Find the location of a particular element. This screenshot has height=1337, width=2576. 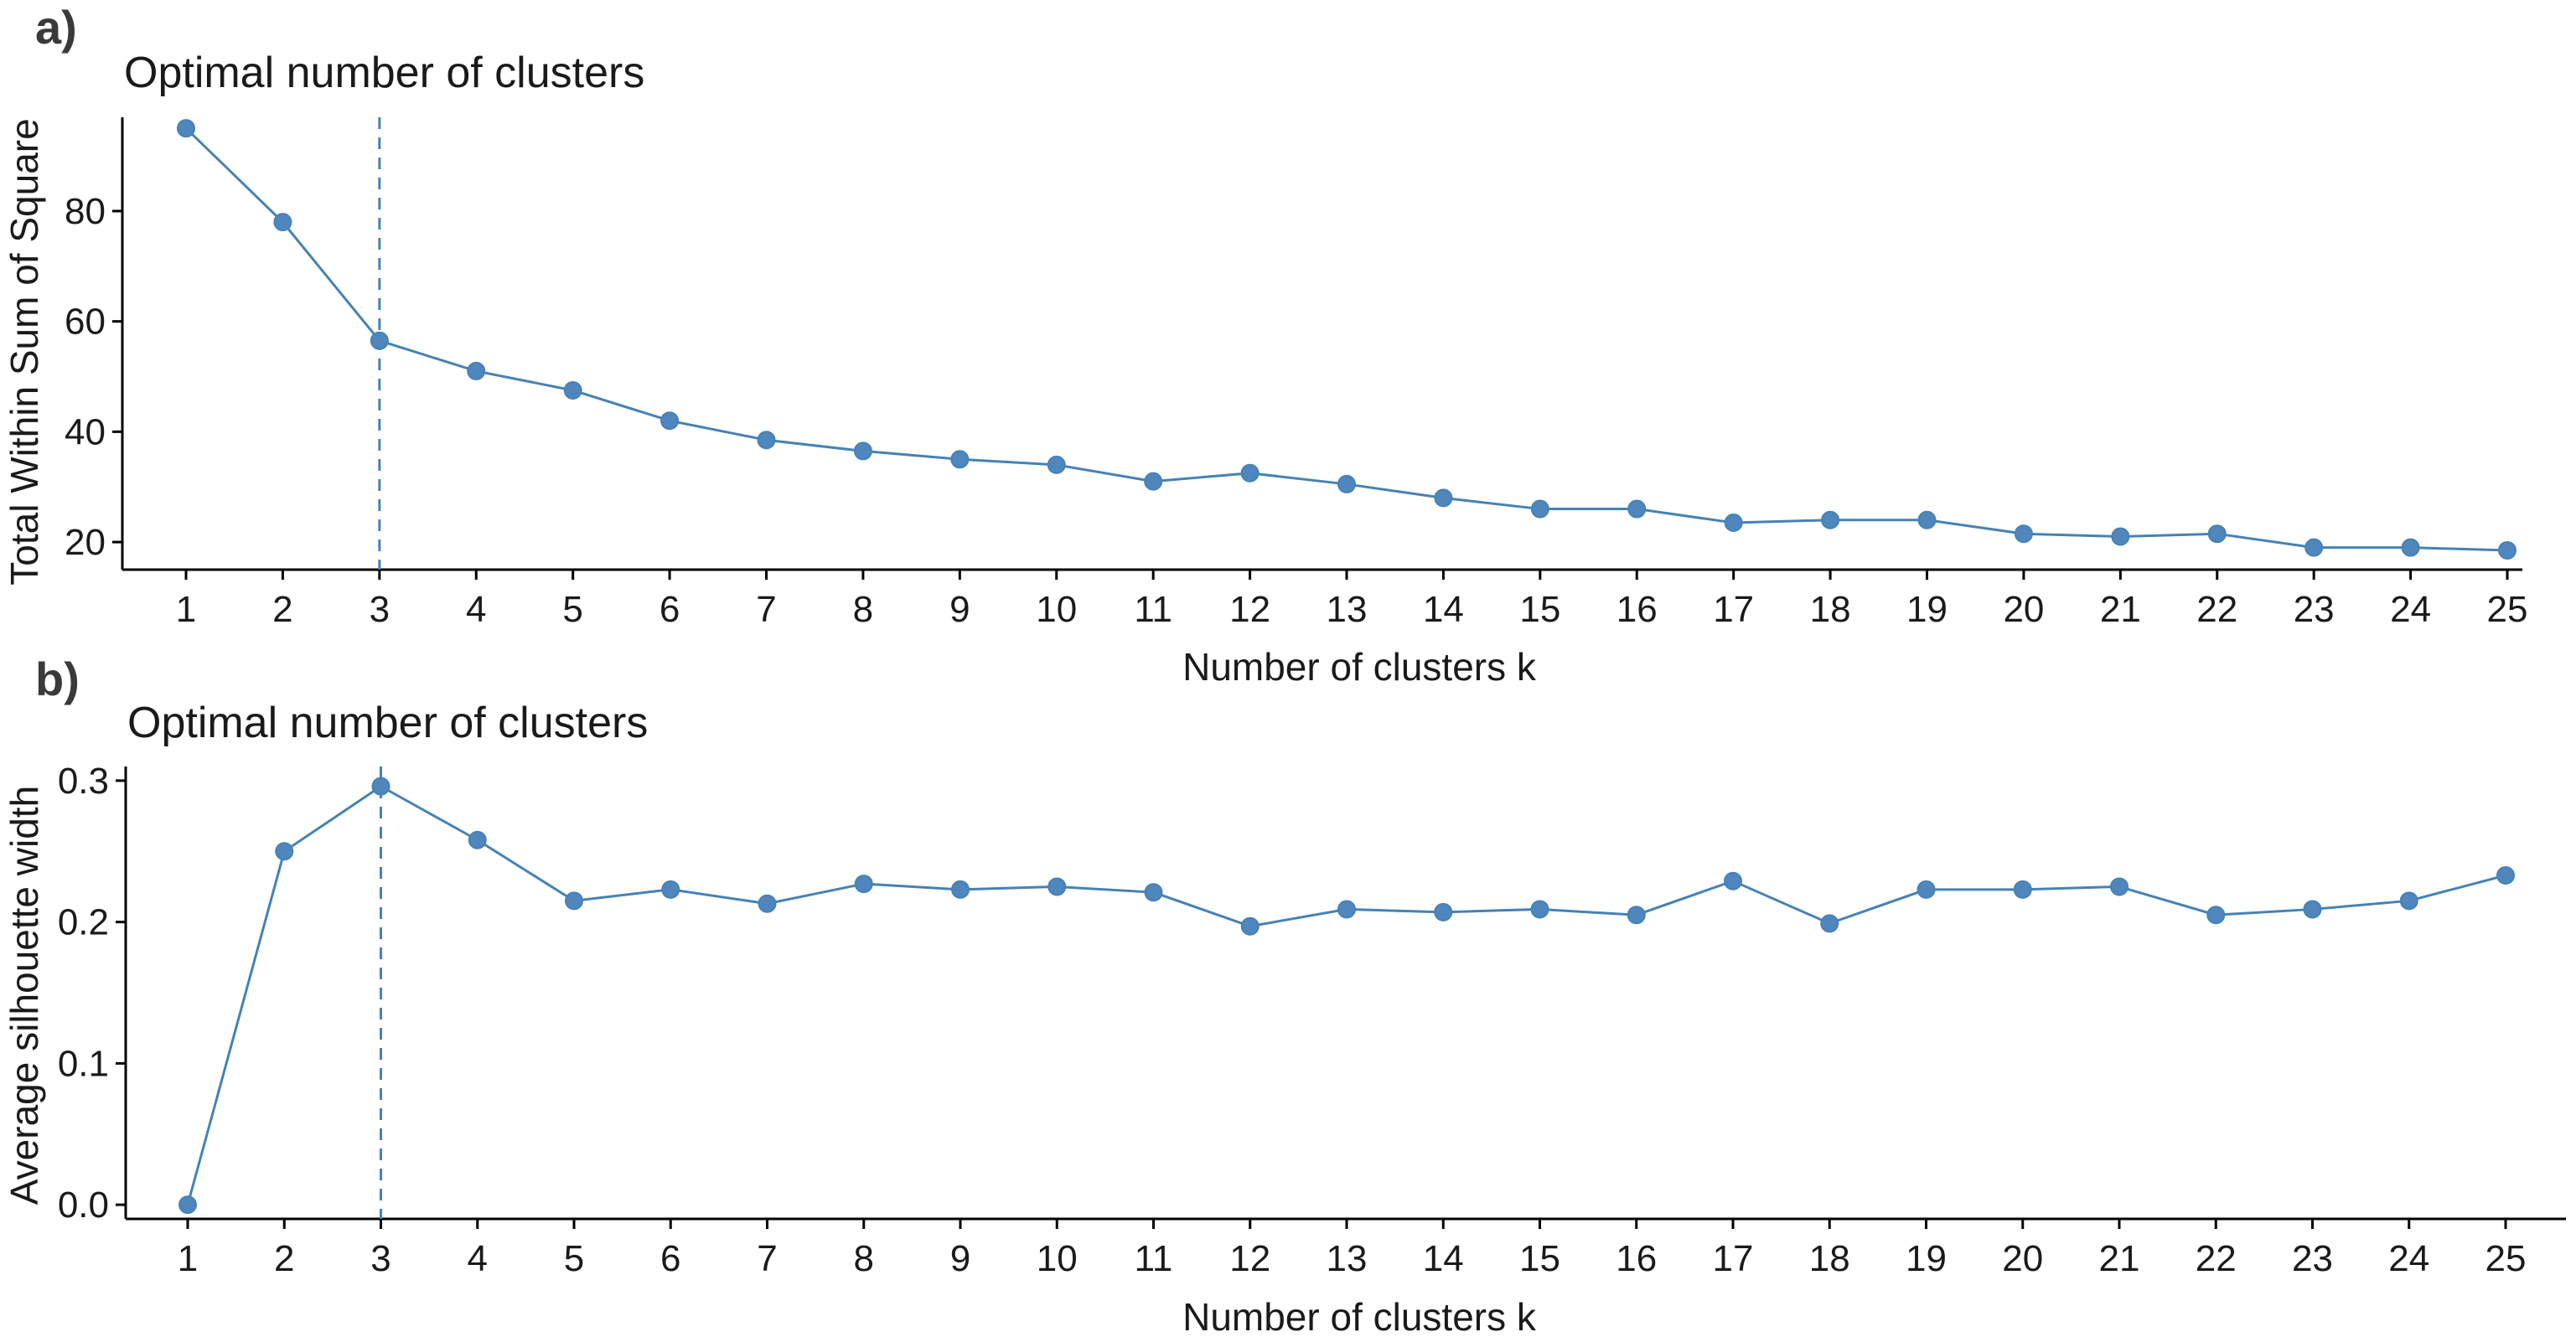

panel-a-x-tick-label: 25 is located at coordinates (2507, 609).